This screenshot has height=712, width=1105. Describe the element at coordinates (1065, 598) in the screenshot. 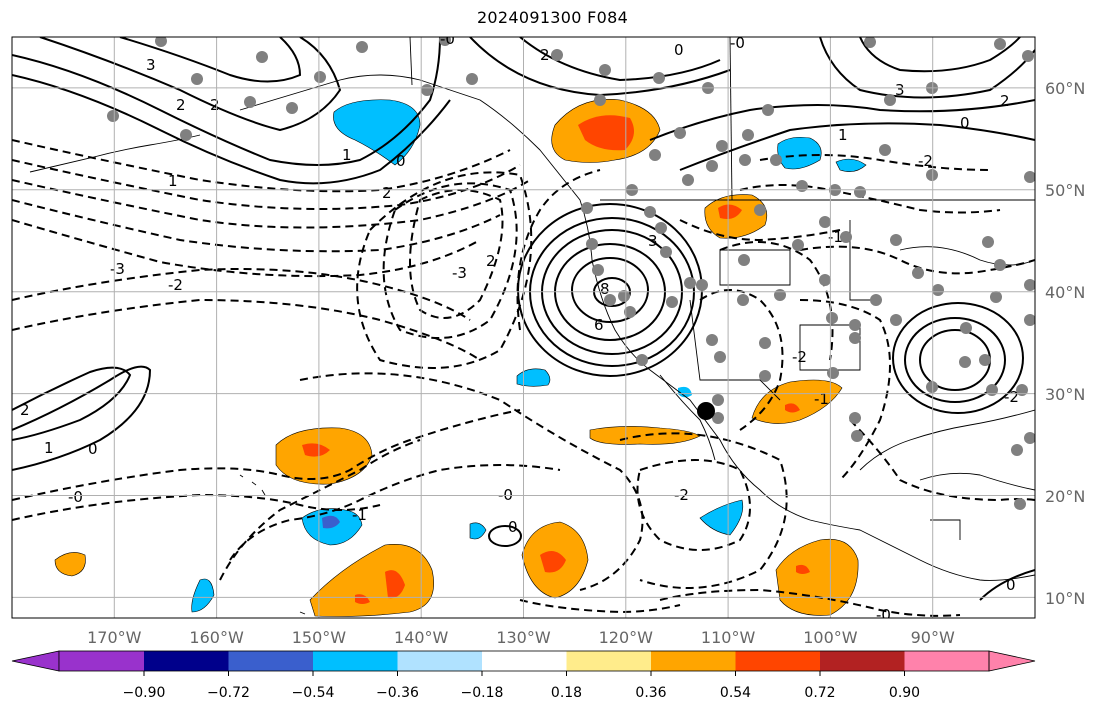

I see `lat-tick-label: 10°N` at that location.